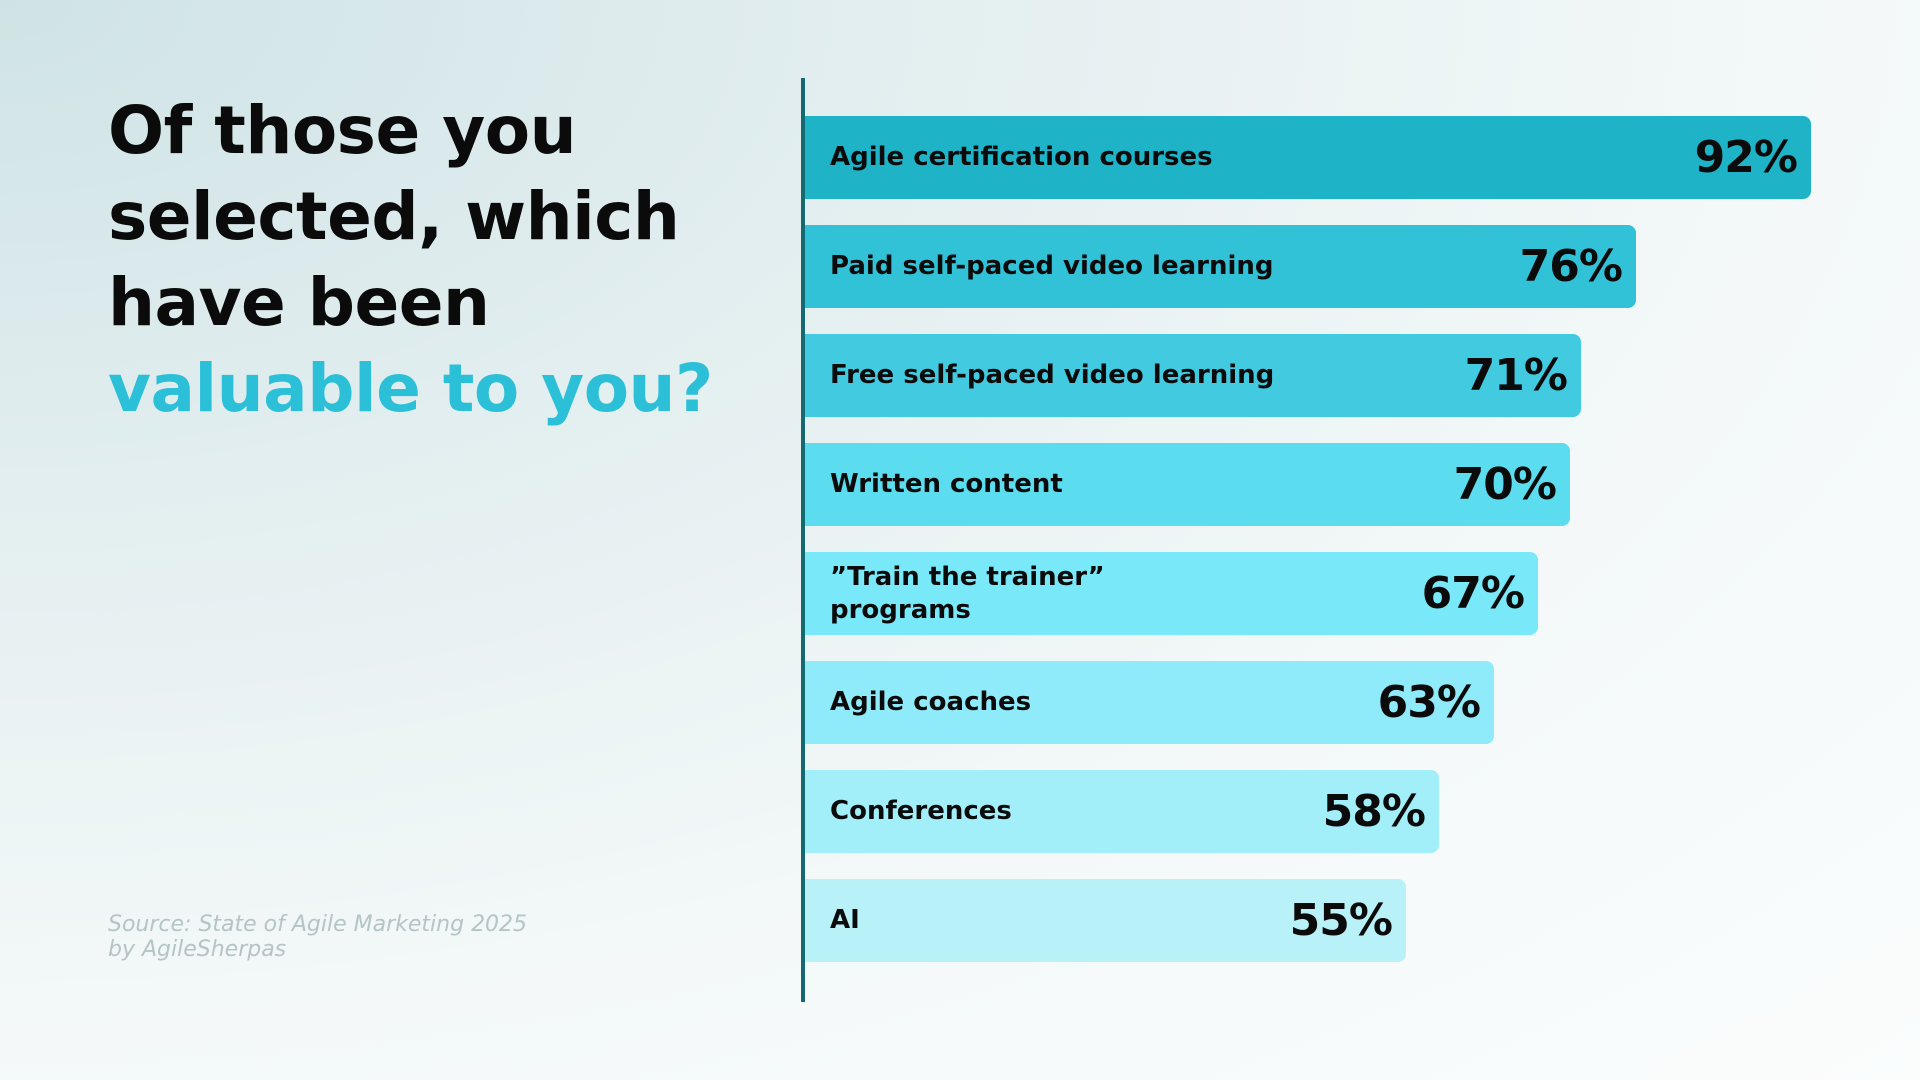 This screenshot has height=1080, width=1920. Describe the element at coordinates (803, 540) in the screenshot. I see `chart-axis-line` at that location.